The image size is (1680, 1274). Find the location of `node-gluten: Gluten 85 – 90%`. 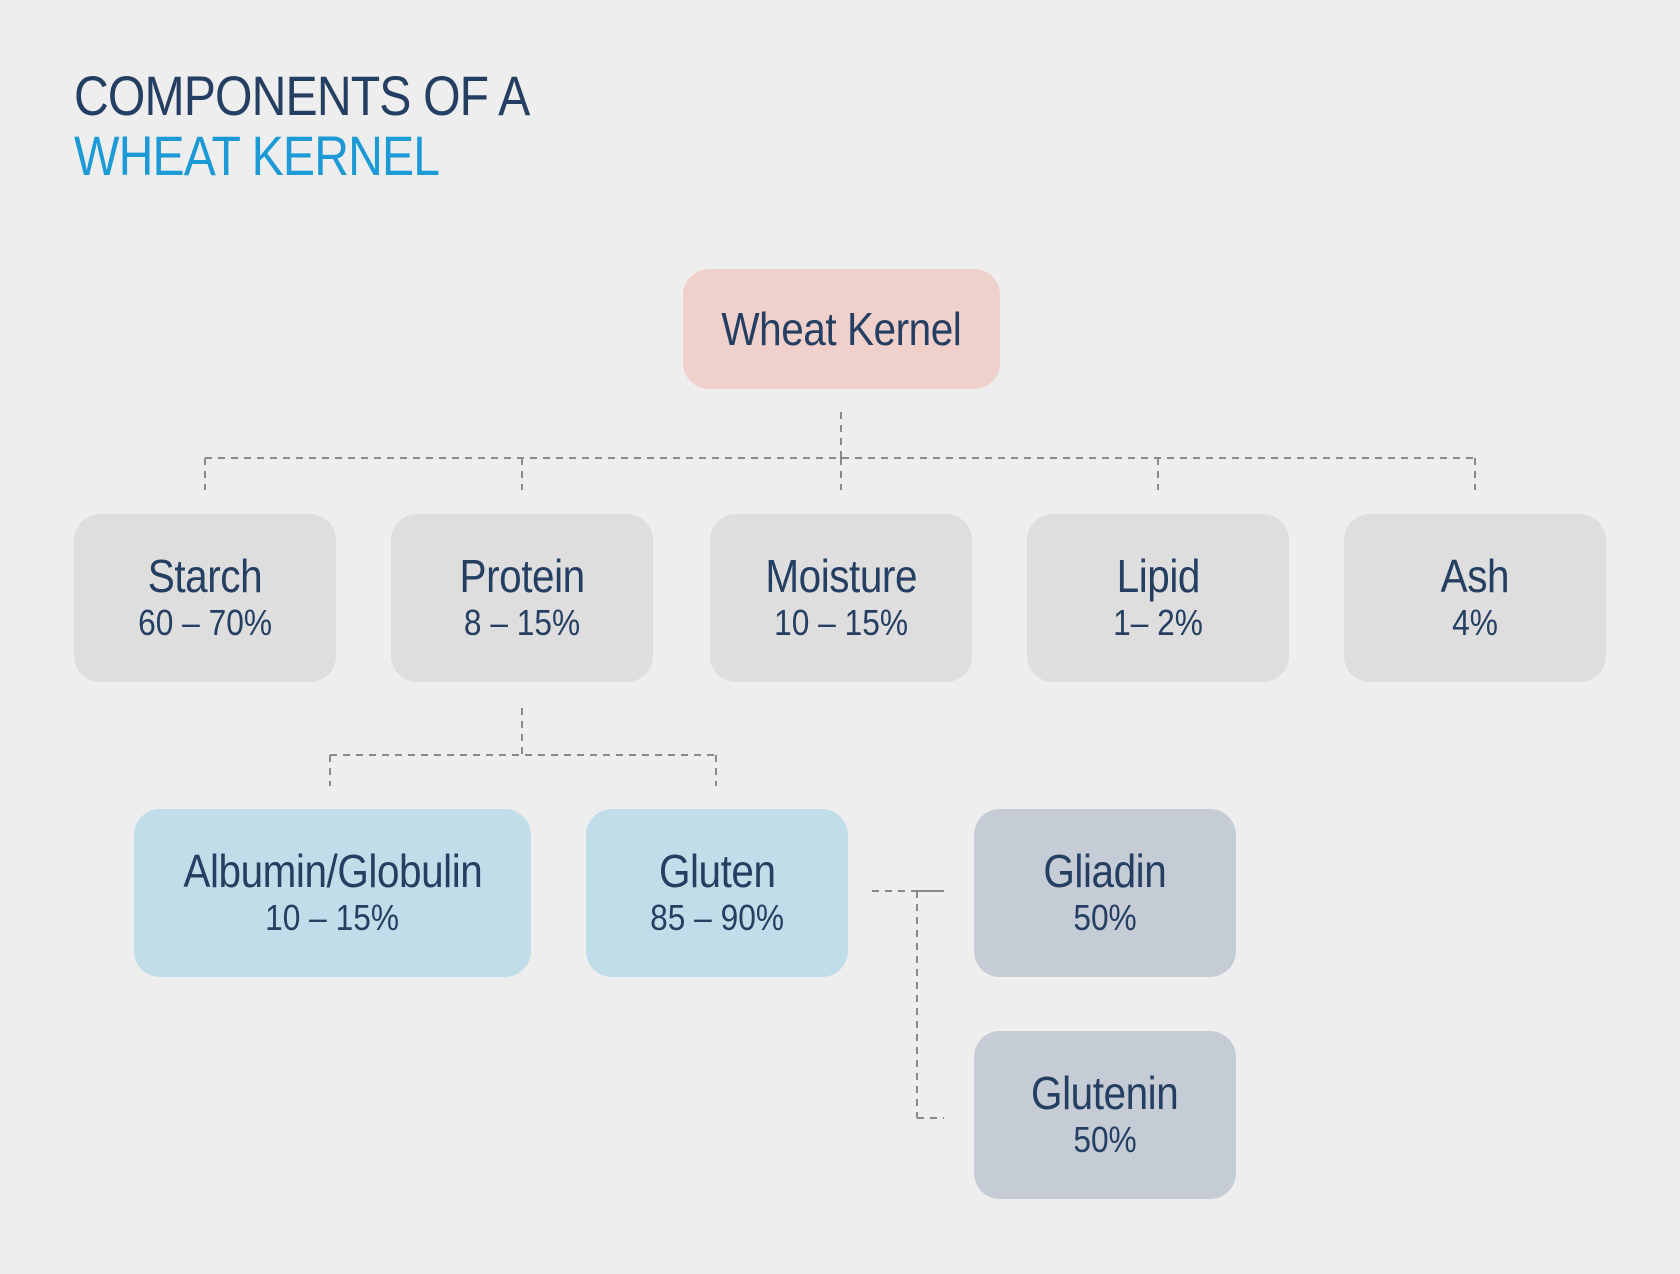

node-gluten: Gluten 85 – 90% is located at coordinates (717, 893).